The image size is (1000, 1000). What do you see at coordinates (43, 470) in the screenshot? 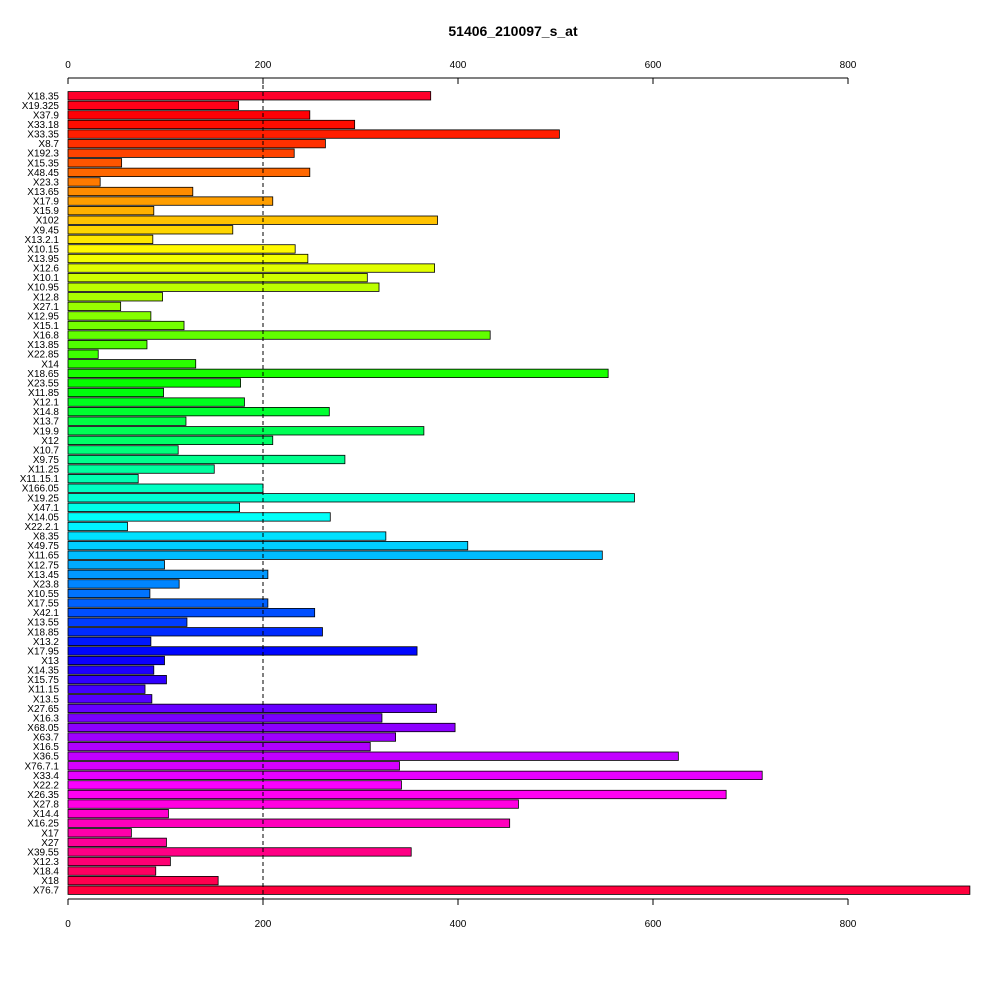
I see `category-label: X11.25` at bounding box center [43, 470].